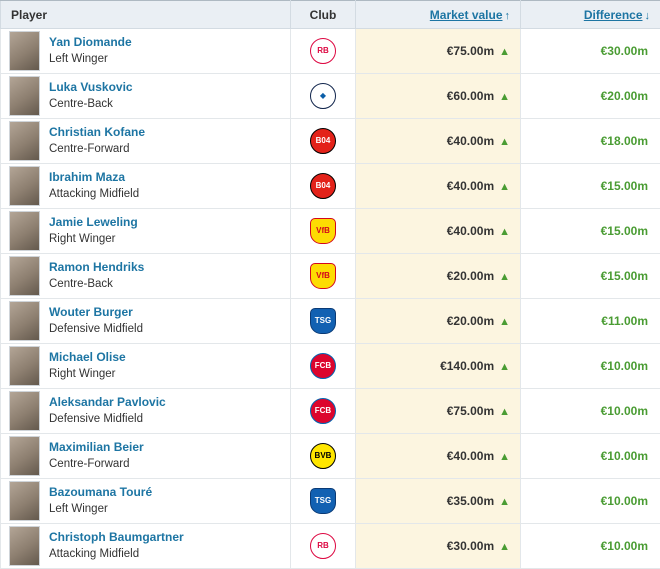 The image size is (660, 569). What do you see at coordinates (146, 231) in the screenshot?
I see `player-cell: Jamie Leweling Right Winger` at bounding box center [146, 231].